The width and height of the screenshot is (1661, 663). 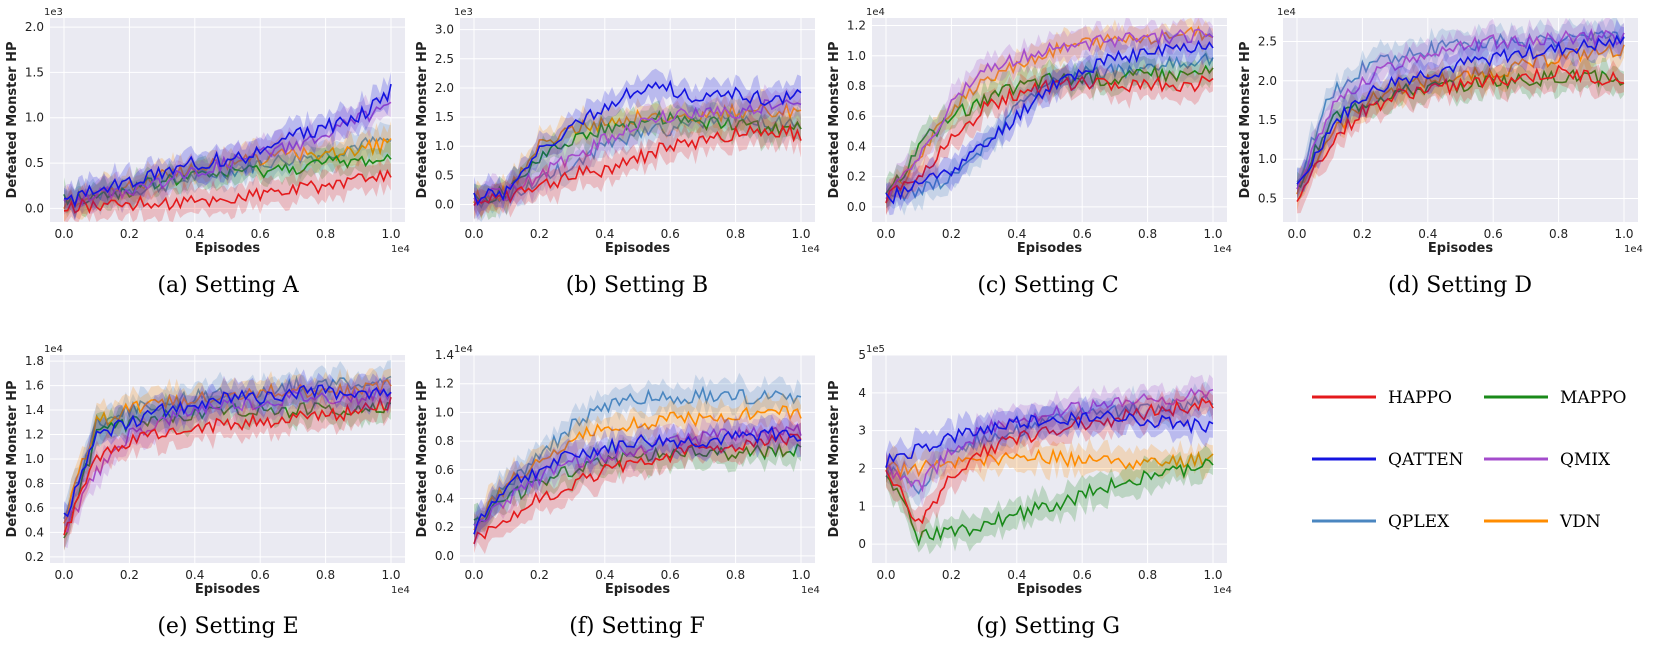 I want to click on y-tick-label: 1, so click(x=862, y=506).